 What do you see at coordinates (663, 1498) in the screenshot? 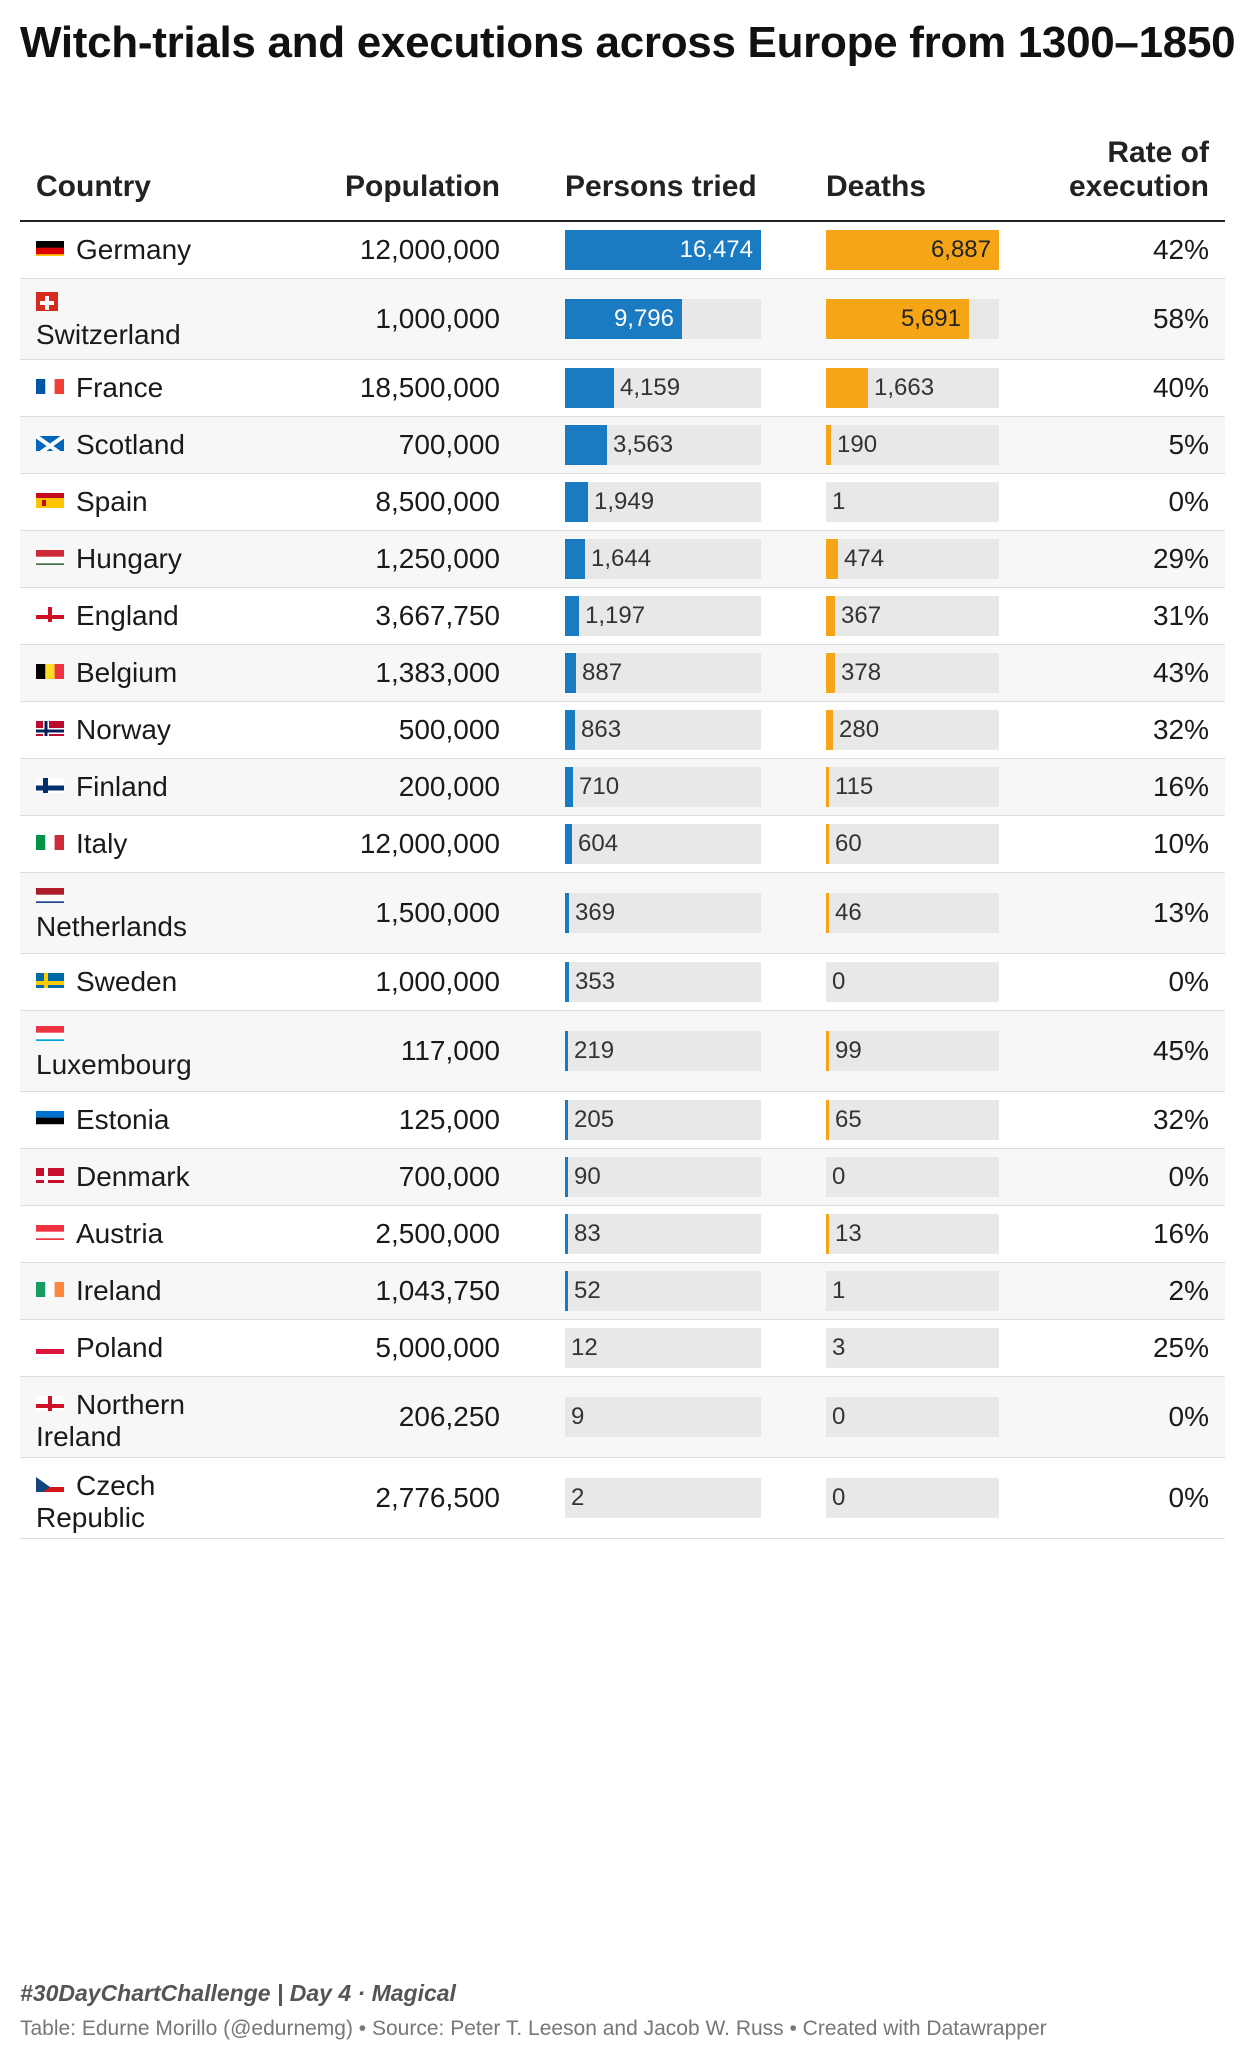
I see `tried-bar-track: 2` at bounding box center [663, 1498].